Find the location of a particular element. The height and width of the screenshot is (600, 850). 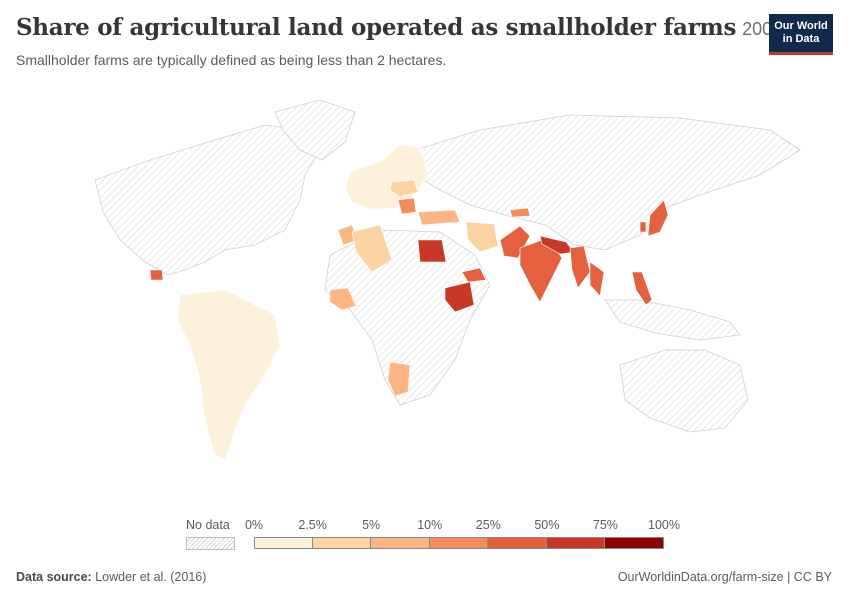

region-europe is located at coordinates (386, 177).